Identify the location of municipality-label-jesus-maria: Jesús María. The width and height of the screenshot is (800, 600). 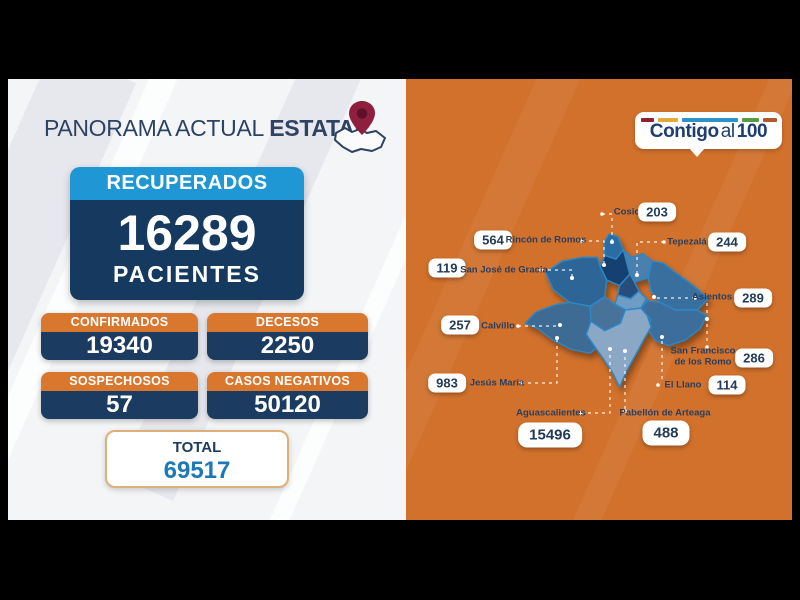
(497, 383).